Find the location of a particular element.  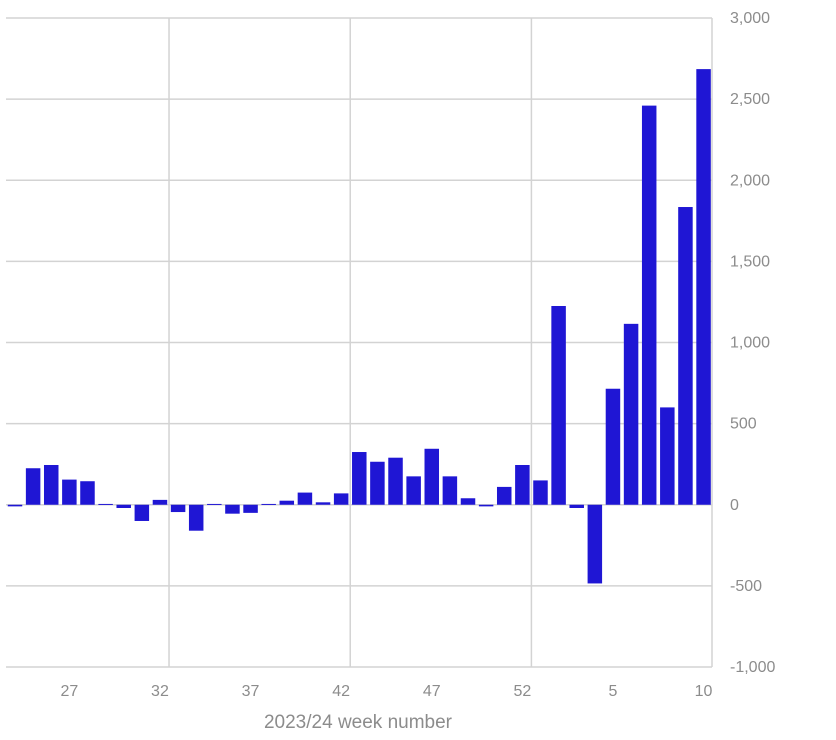

y-tick-label: 2,000 is located at coordinates (750, 180).